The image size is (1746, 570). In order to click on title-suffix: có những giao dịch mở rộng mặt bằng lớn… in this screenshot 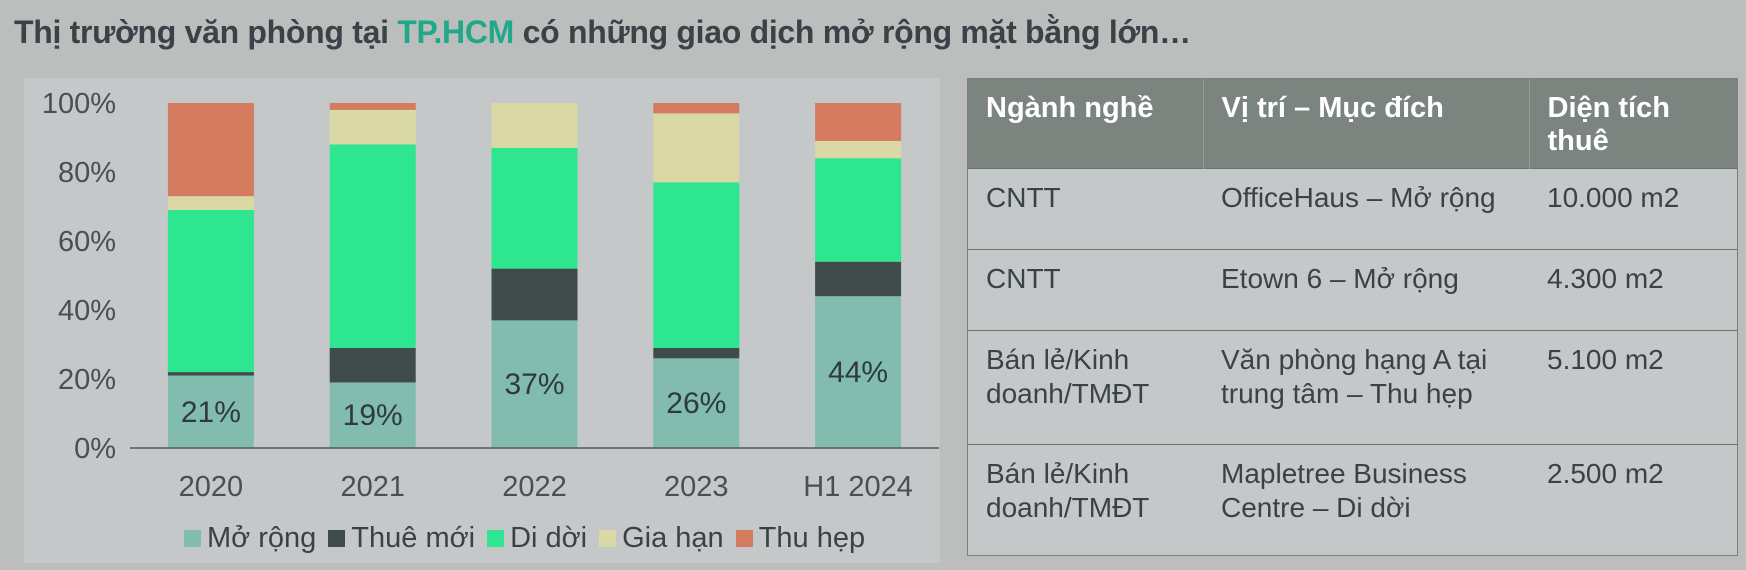, I will do `click(853, 32)`.